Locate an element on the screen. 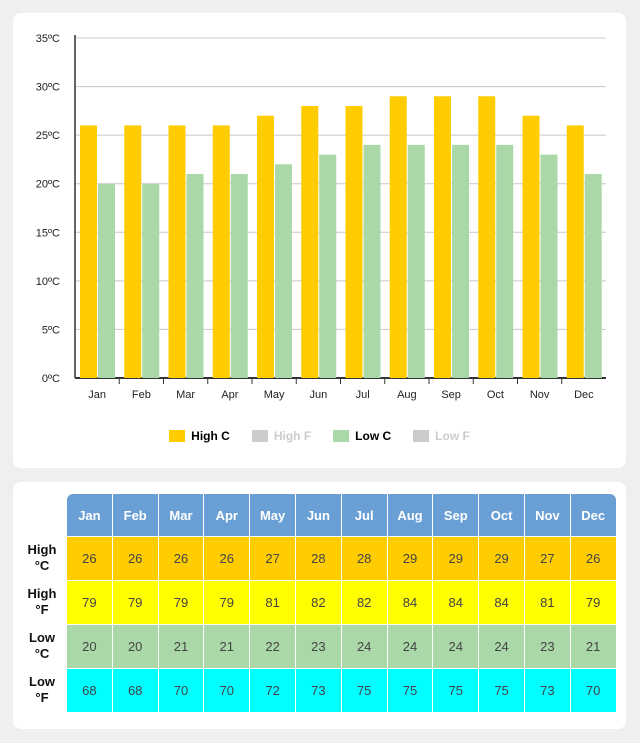 The height and width of the screenshot is (743, 640). table-row: 20 20 21 21 22 23 24 24 24 24 23 21 is located at coordinates (341, 646).